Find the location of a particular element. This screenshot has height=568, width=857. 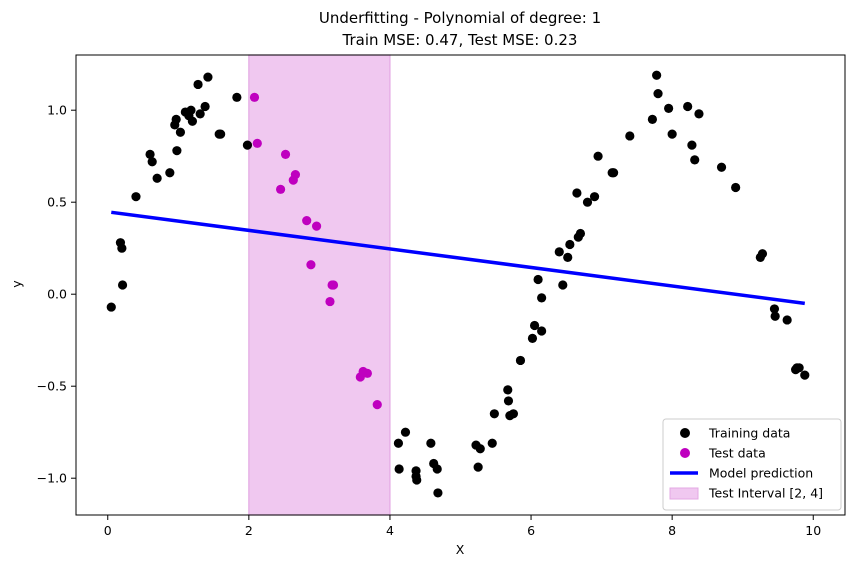

legend-training-label: Training data is located at coordinates (749, 433).